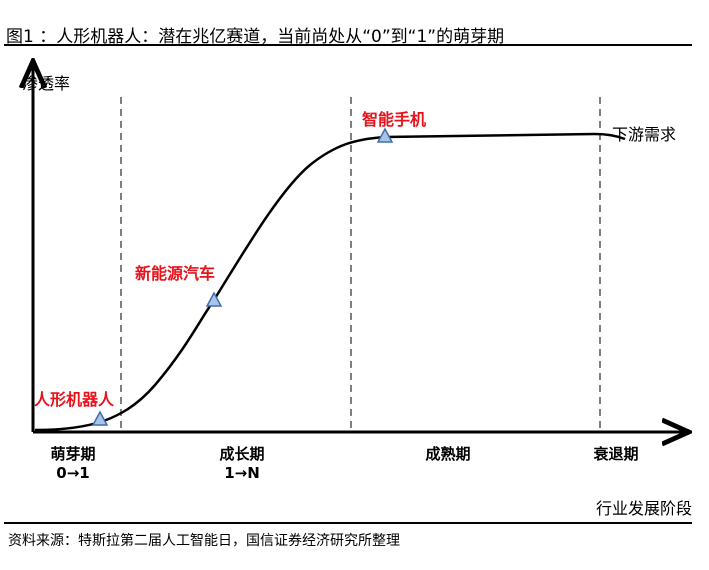 The width and height of the screenshot is (709, 570). I want to click on phase-growth-sub: 1→N, so click(242, 473).